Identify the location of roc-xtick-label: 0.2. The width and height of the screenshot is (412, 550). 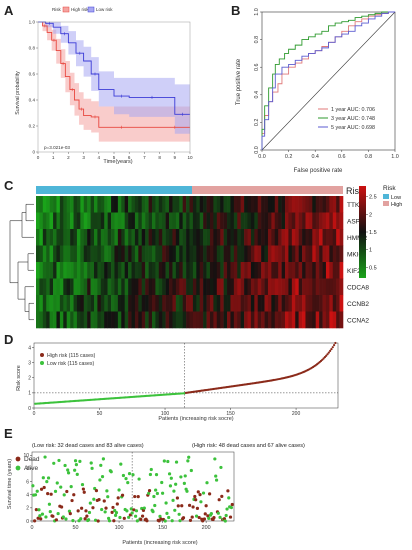
(289, 157).